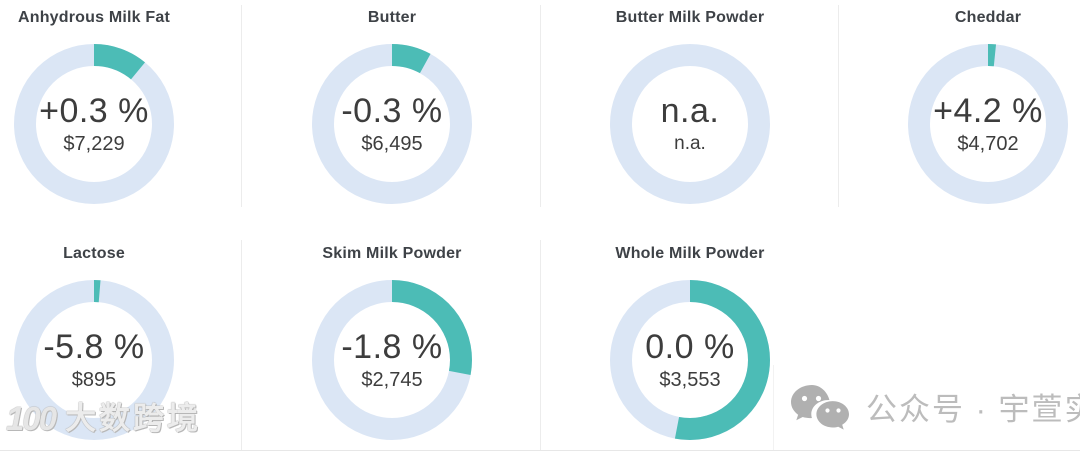 The width and height of the screenshot is (1080, 456). I want to click on gauge-change-value: -5.8 %, so click(94, 346).